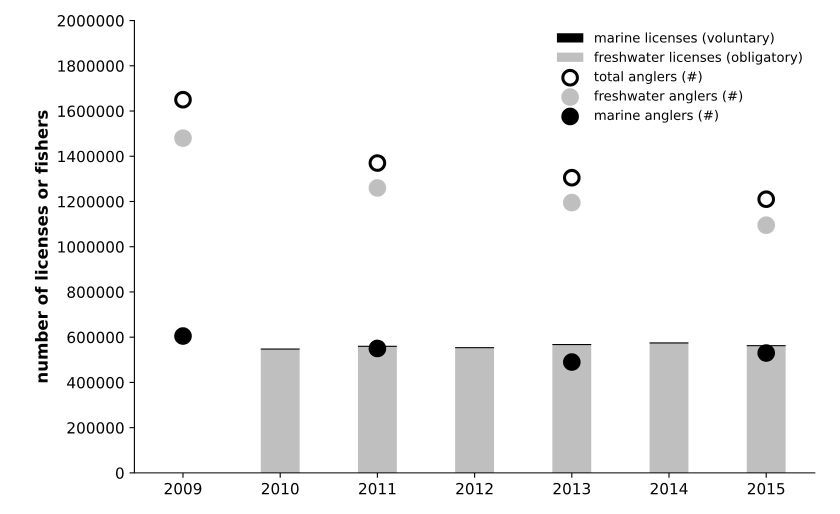 This screenshot has width=840, height=514. What do you see at coordinates (91, 66) in the screenshot?
I see `y-tick-label: 1800000` at bounding box center [91, 66].